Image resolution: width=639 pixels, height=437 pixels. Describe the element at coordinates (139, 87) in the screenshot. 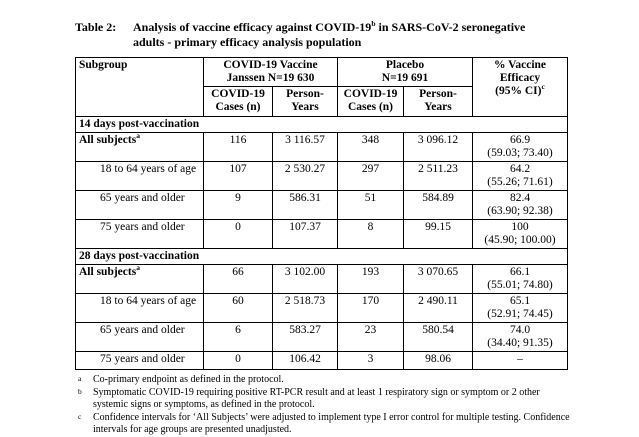

I see `header-subgroup: Subgroup` at that location.